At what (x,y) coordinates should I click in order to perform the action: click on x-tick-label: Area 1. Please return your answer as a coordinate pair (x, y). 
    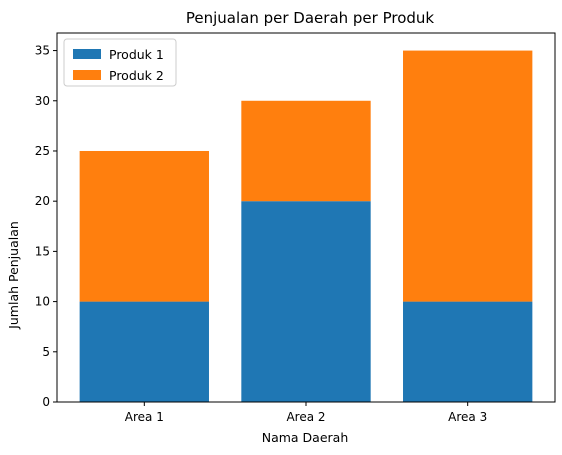
    Looking at the image, I should click on (144, 417).